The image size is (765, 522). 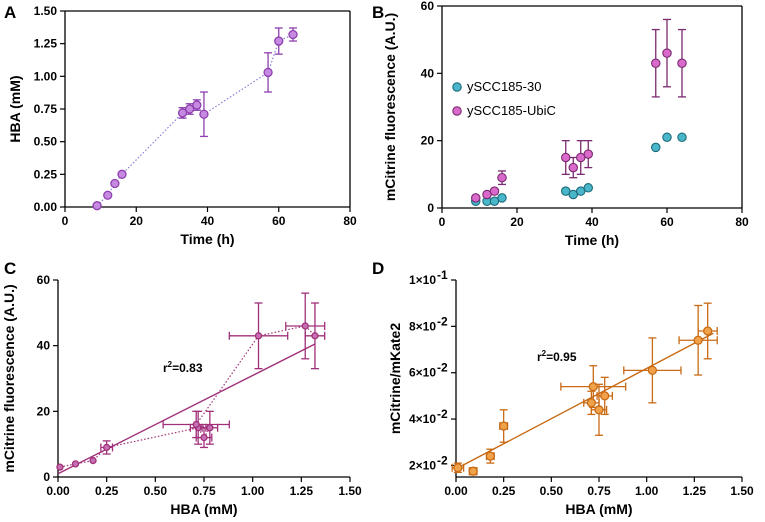 What do you see at coordinates (10, 12) in the screenshot?
I see `panel-label-a: A` at bounding box center [10, 12].